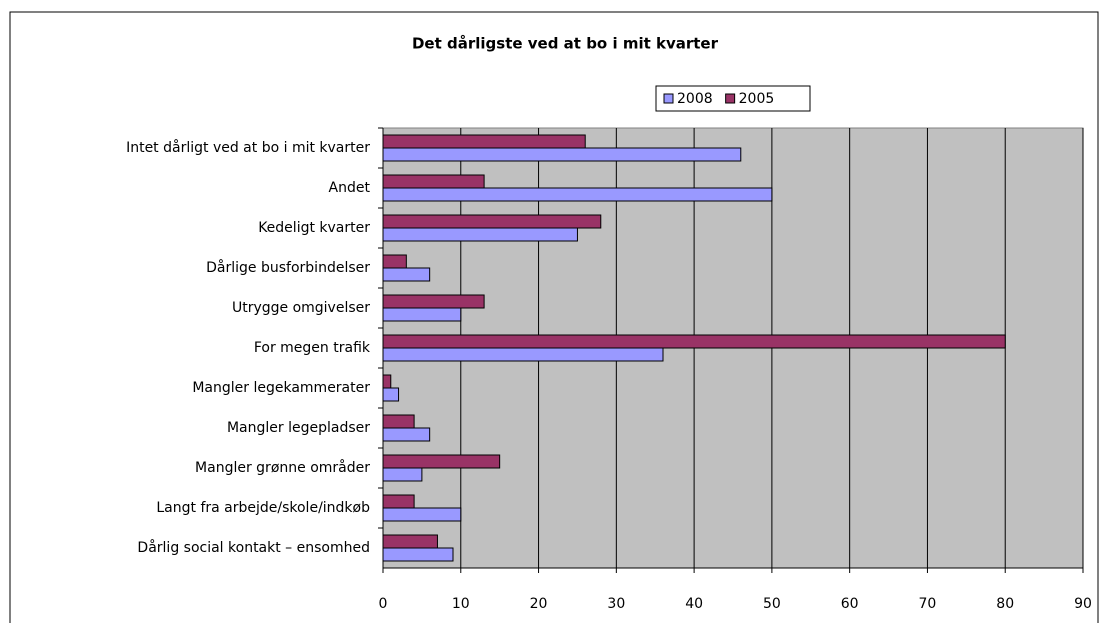 This screenshot has height=623, width=1099. I want to click on x-tick-label: 80, so click(1005, 604).